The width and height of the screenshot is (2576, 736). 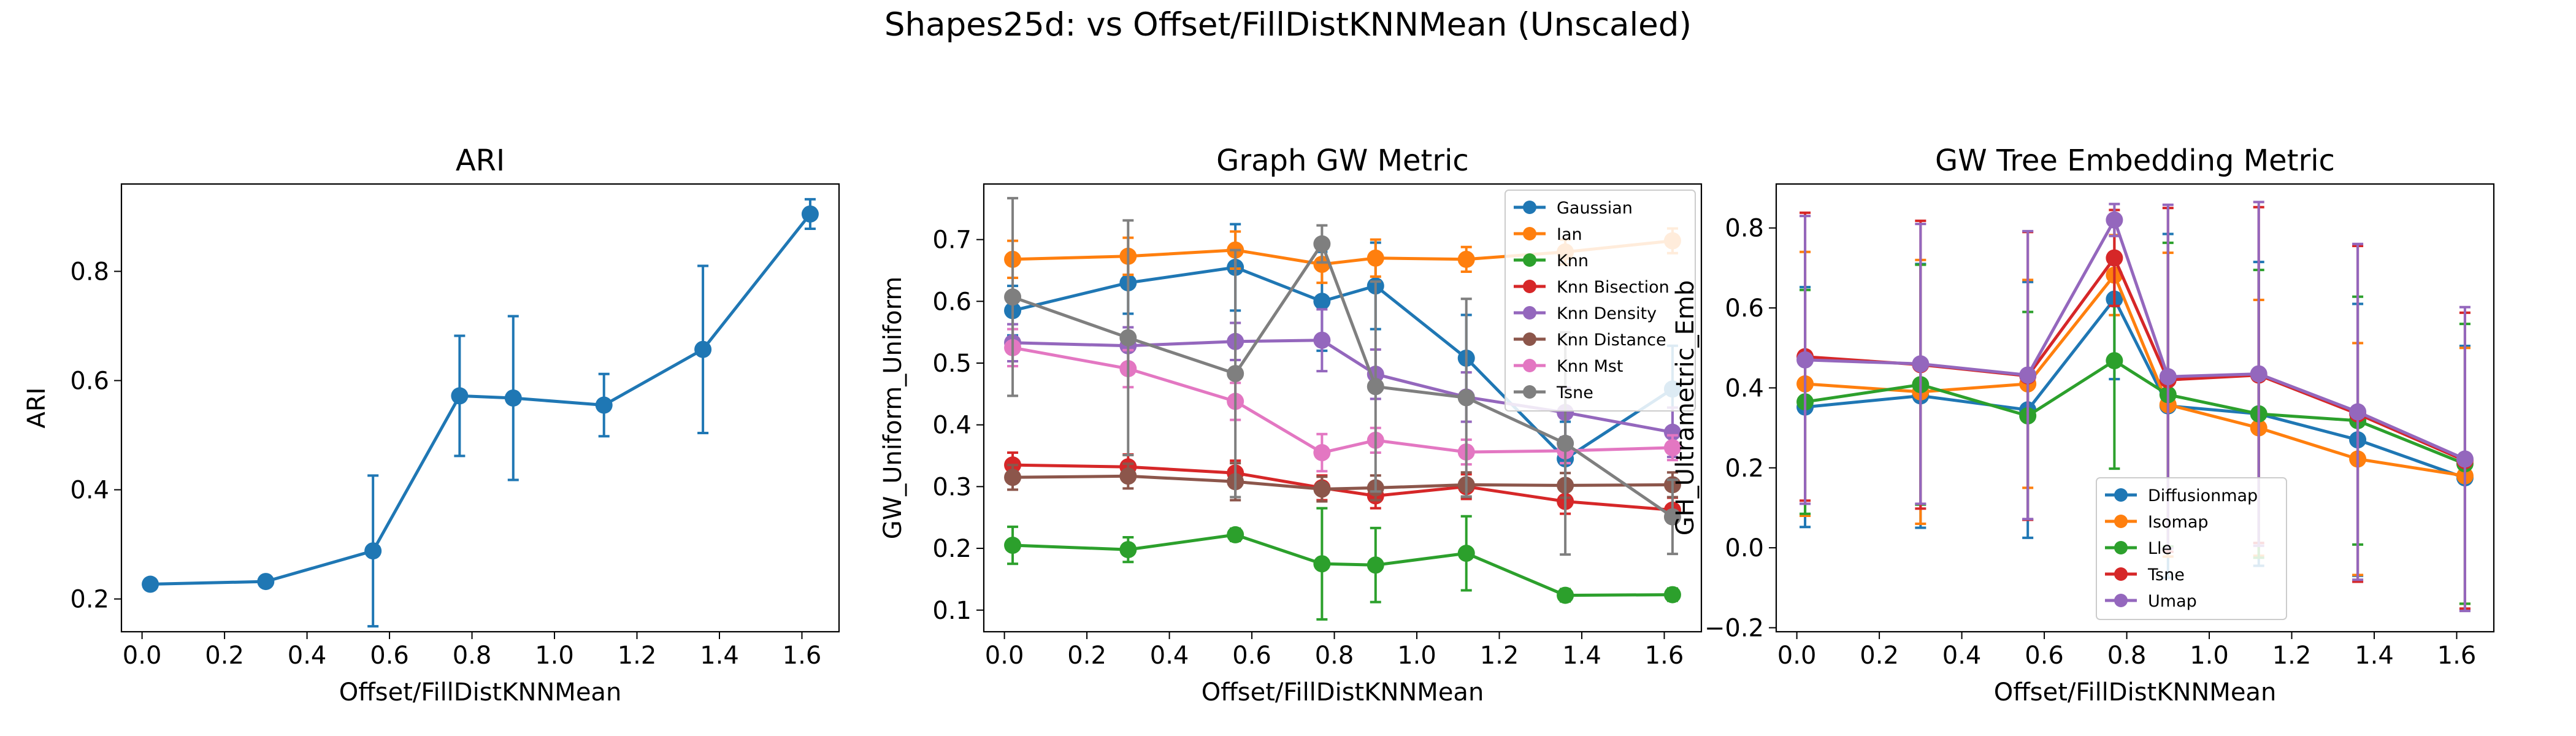 I want to click on x-tick-label: 1.6, so click(x=2457, y=656).